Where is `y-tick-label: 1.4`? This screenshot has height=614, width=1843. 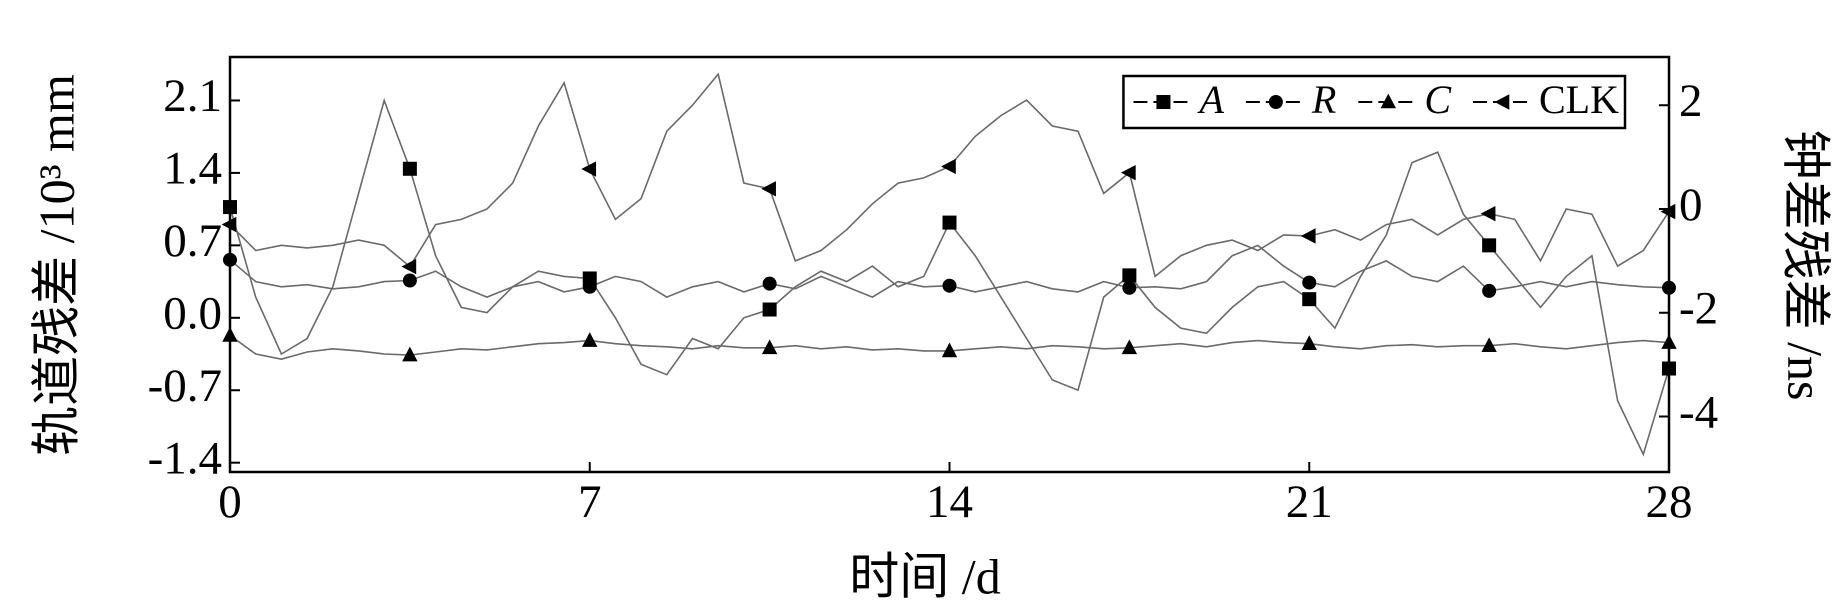
y-tick-label: 1.4 is located at coordinates (192, 169).